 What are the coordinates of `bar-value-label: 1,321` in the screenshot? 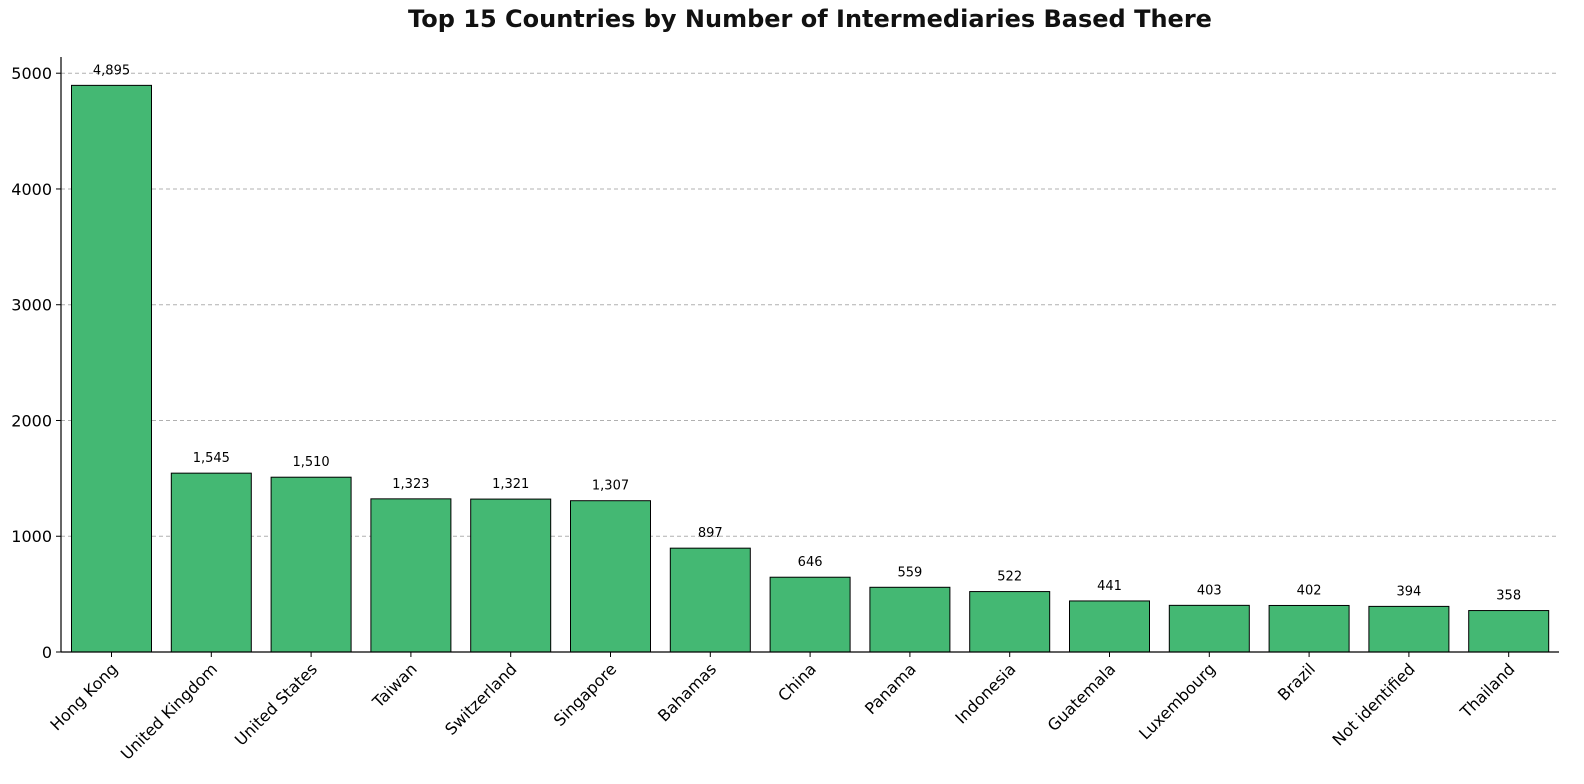 It's located at (510, 484).